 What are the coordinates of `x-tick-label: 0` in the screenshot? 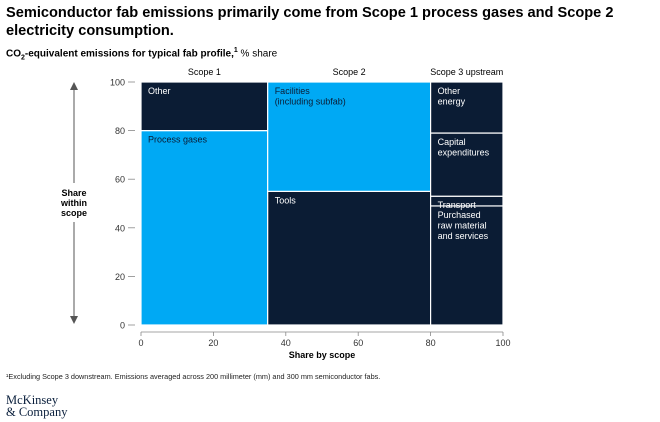 It's located at (140, 343).